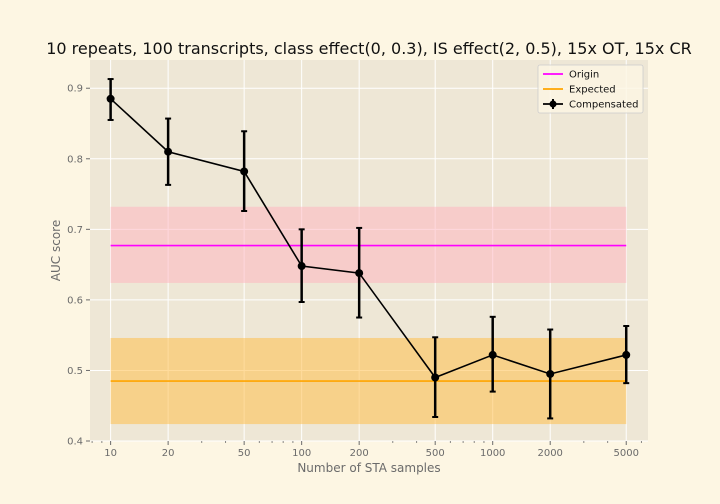 Image resolution: width=720 pixels, height=504 pixels. What do you see at coordinates (168, 453) in the screenshot?
I see `x-tick-label: 20` at bounding box center [168, 453].